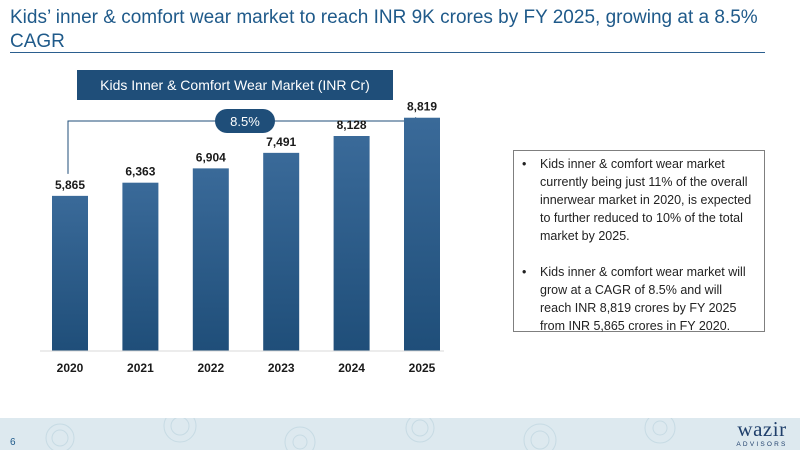 The height and width of the screenshot is (450, 800). Describe the element at coordinates (351, 368) in the screenshot. I see `x-tick-label: 2024` at that location.